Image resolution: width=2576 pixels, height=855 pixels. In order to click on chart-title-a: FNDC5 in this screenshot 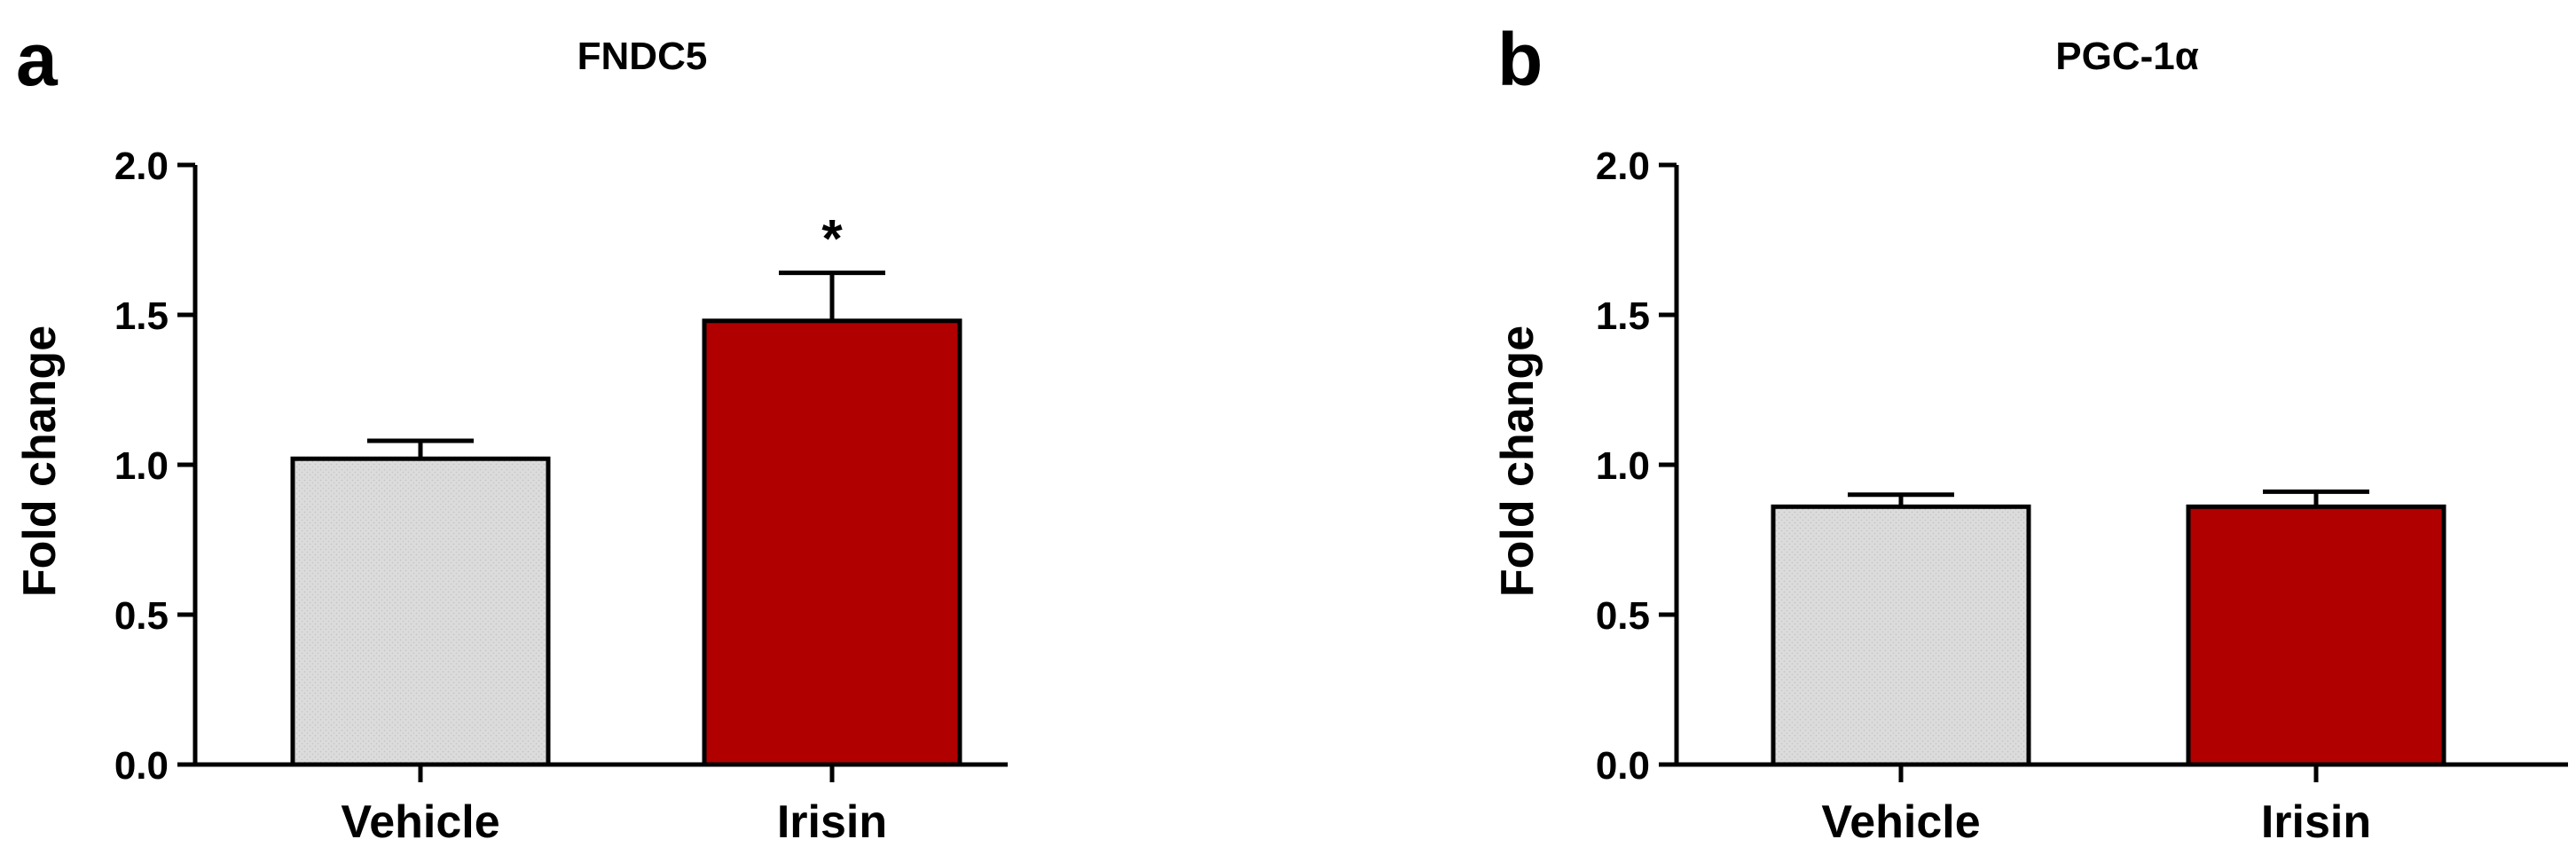, I will do `click(642, 56)`.